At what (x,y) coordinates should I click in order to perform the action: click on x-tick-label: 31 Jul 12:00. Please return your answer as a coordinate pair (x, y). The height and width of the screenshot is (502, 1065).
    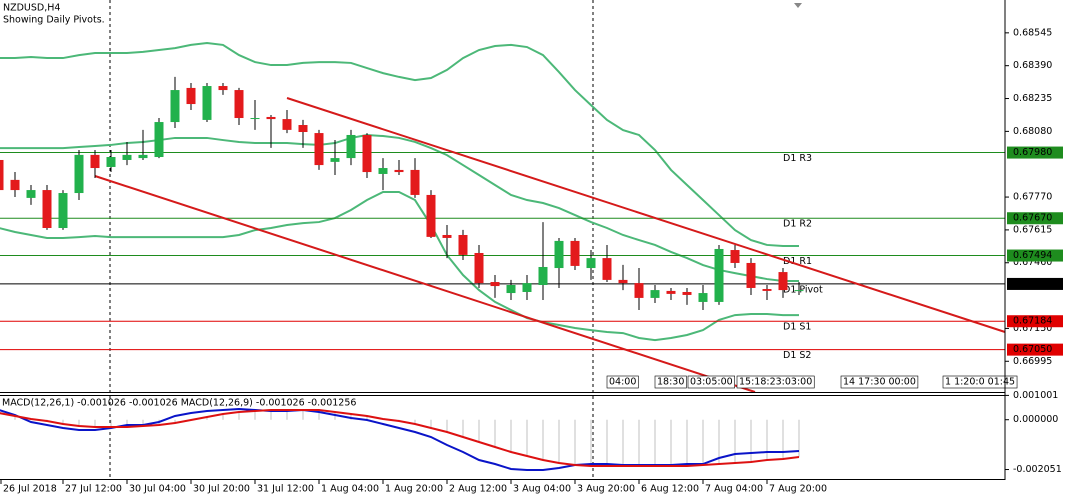
    Looking at the image, I should click on (285, 489).